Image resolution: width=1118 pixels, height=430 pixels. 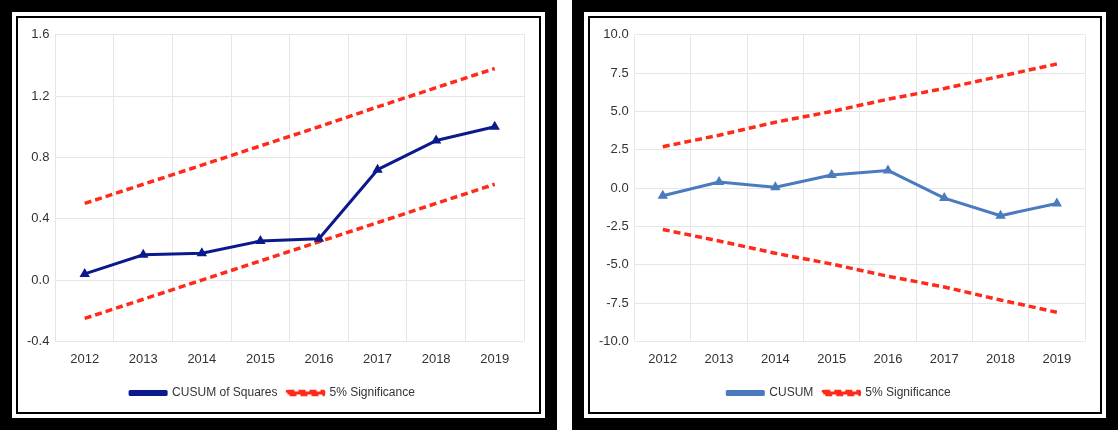 What do you see at coordinates (613, 340) in the screenshot?
I see `y-tick-label: -10.0` at bounding box center [613, 340].